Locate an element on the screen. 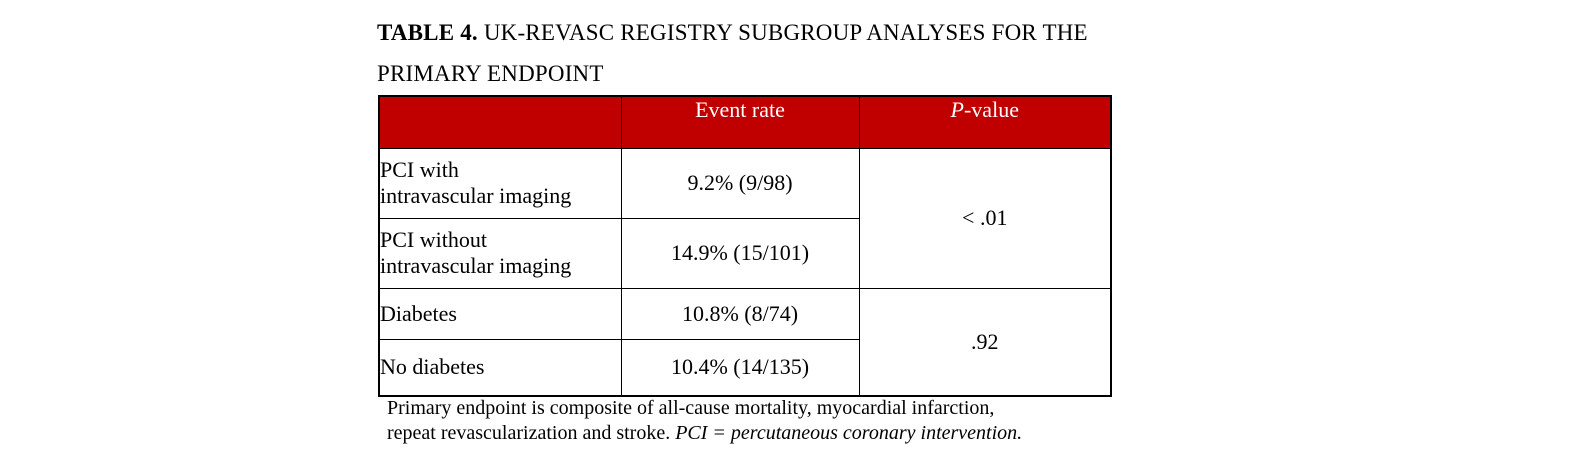  event-rate-no-diabetes: 10.4% (14/135) is located at coordinates (740, 367).